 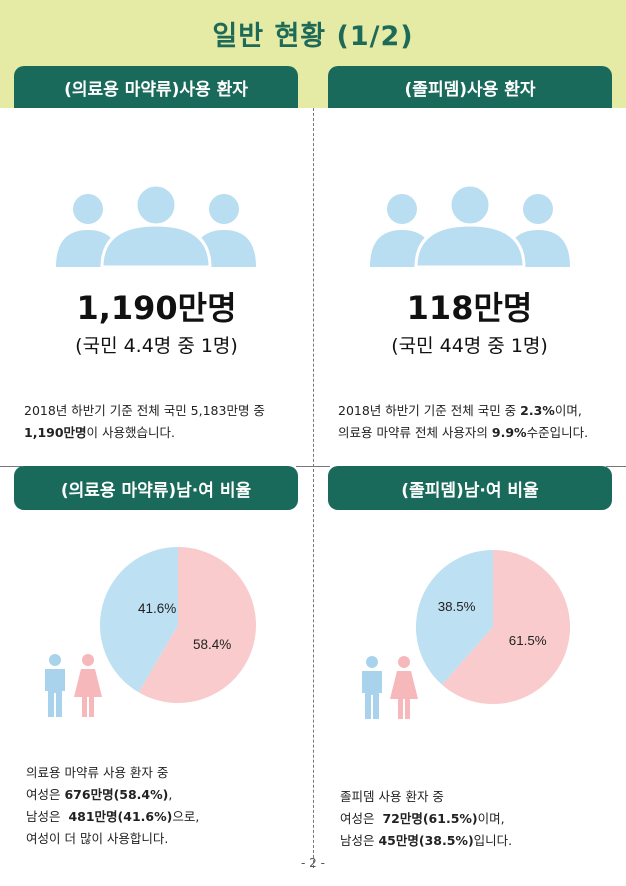 What do you see at coordinates (491, 818) in the screenshot?
I see `right-note-line2-post: 이며,` at bounding box center [491, 818].